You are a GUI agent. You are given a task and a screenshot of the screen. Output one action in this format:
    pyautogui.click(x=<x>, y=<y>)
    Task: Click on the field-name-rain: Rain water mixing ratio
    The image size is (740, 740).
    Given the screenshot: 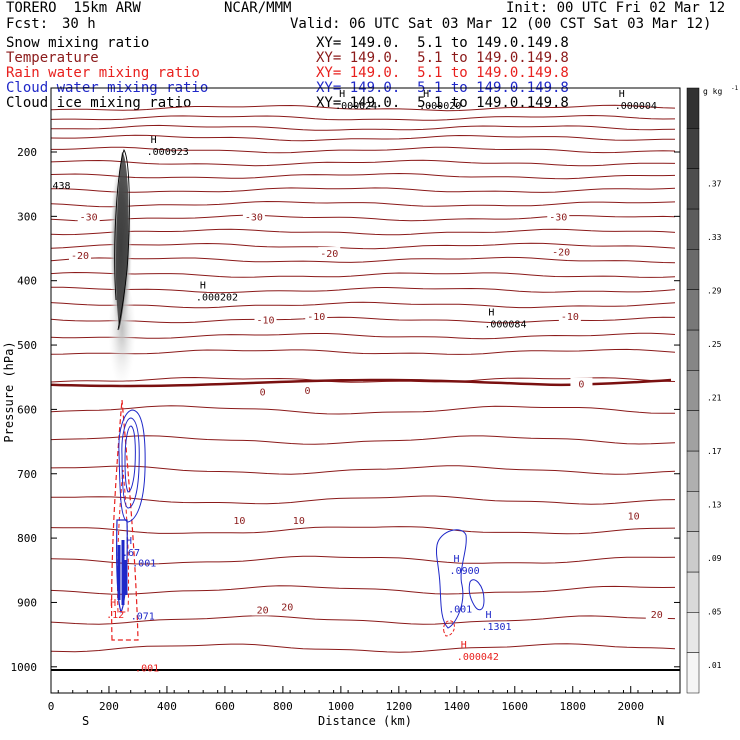 What is the action you would take?
    pyautogui.click(x=103, y=73)
    